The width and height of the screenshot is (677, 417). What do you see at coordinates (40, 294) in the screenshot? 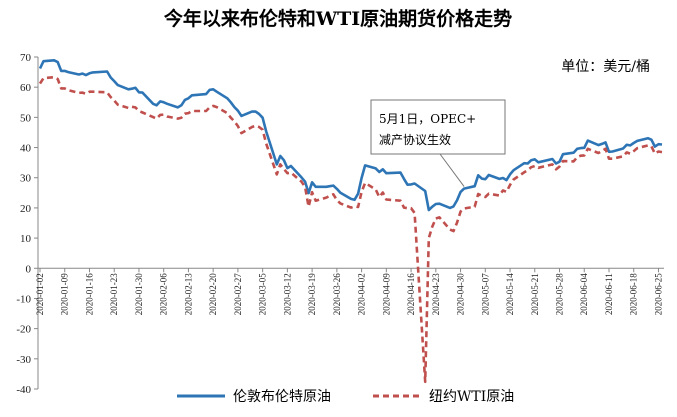
I see `x-tick-label: 2020-01-02` at bounding box center [40, 294].